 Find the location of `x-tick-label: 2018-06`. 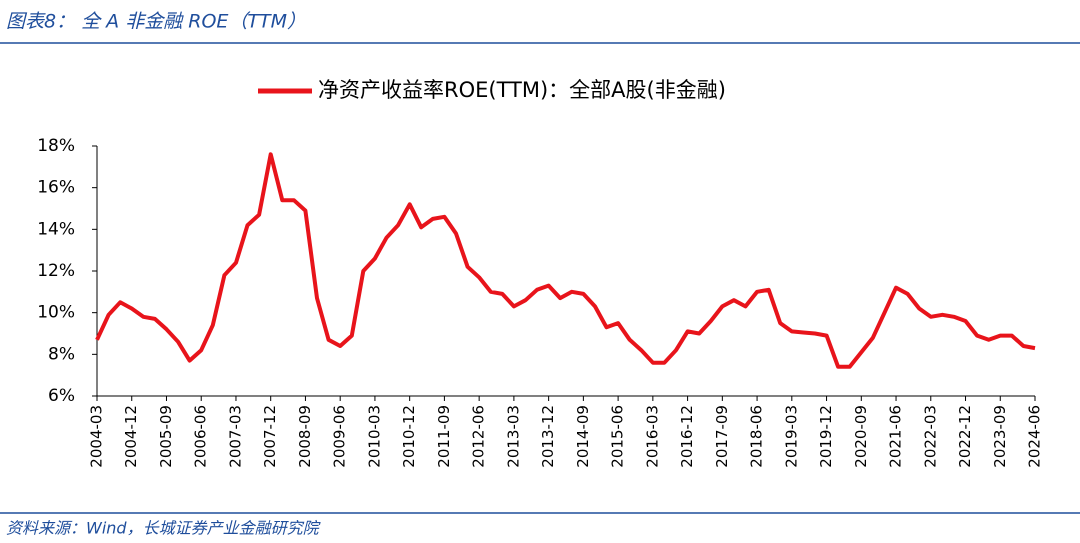

x-tick-label: 2018-06 is located at coordinates (757, 436).